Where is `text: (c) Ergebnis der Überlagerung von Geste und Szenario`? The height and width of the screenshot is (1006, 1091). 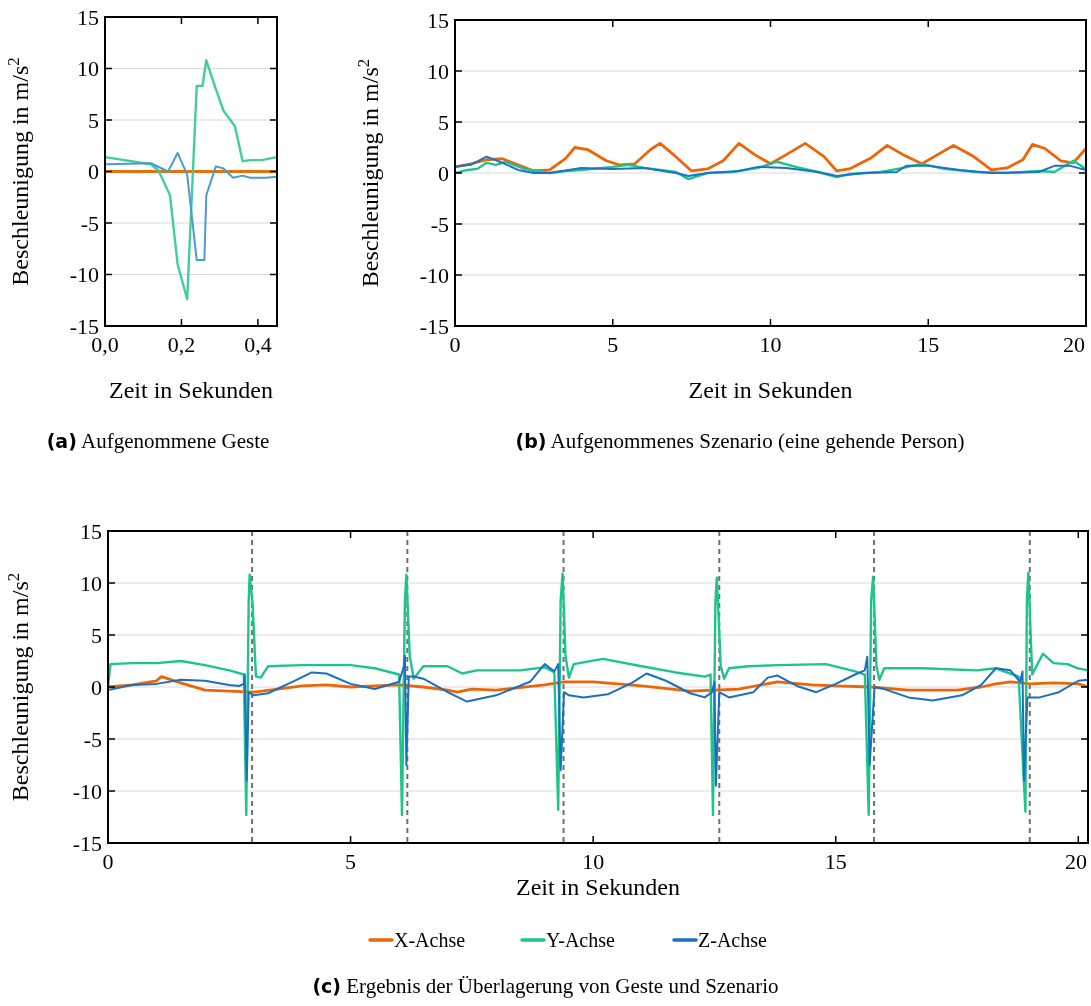 text: (c) Ergebnis der Überlagerung von Geste und Szenario is located at coordinates (545, 986).